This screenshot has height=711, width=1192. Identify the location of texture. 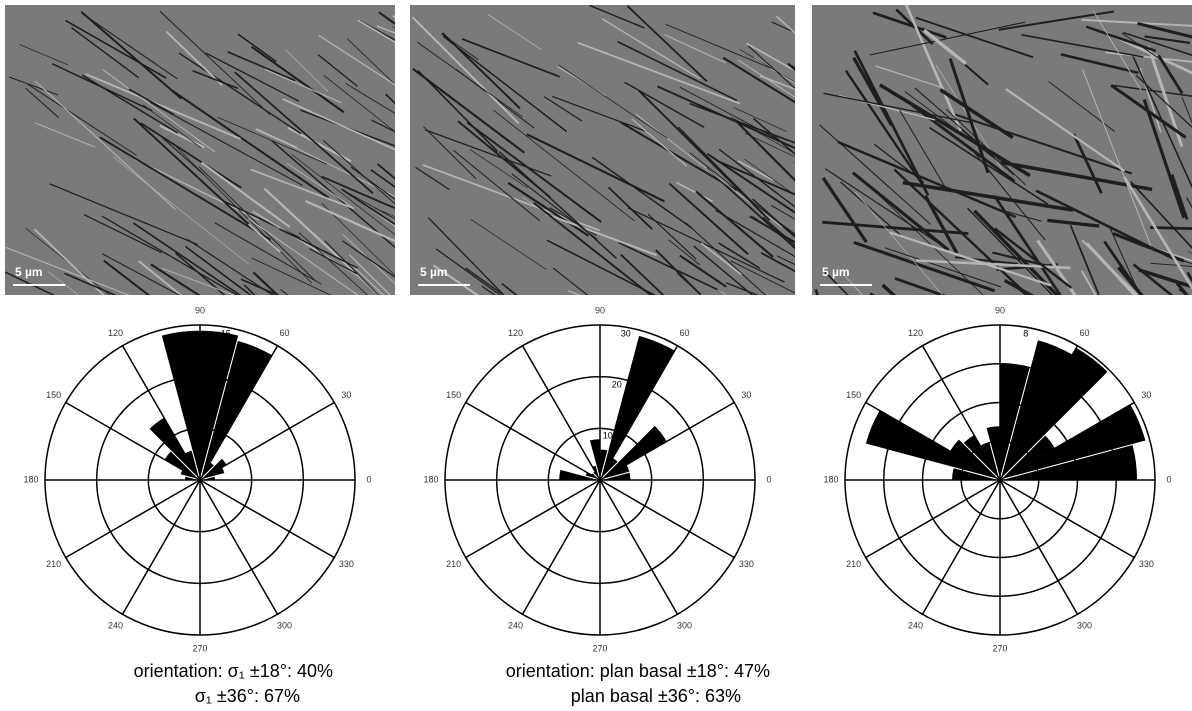
(1003, 150).